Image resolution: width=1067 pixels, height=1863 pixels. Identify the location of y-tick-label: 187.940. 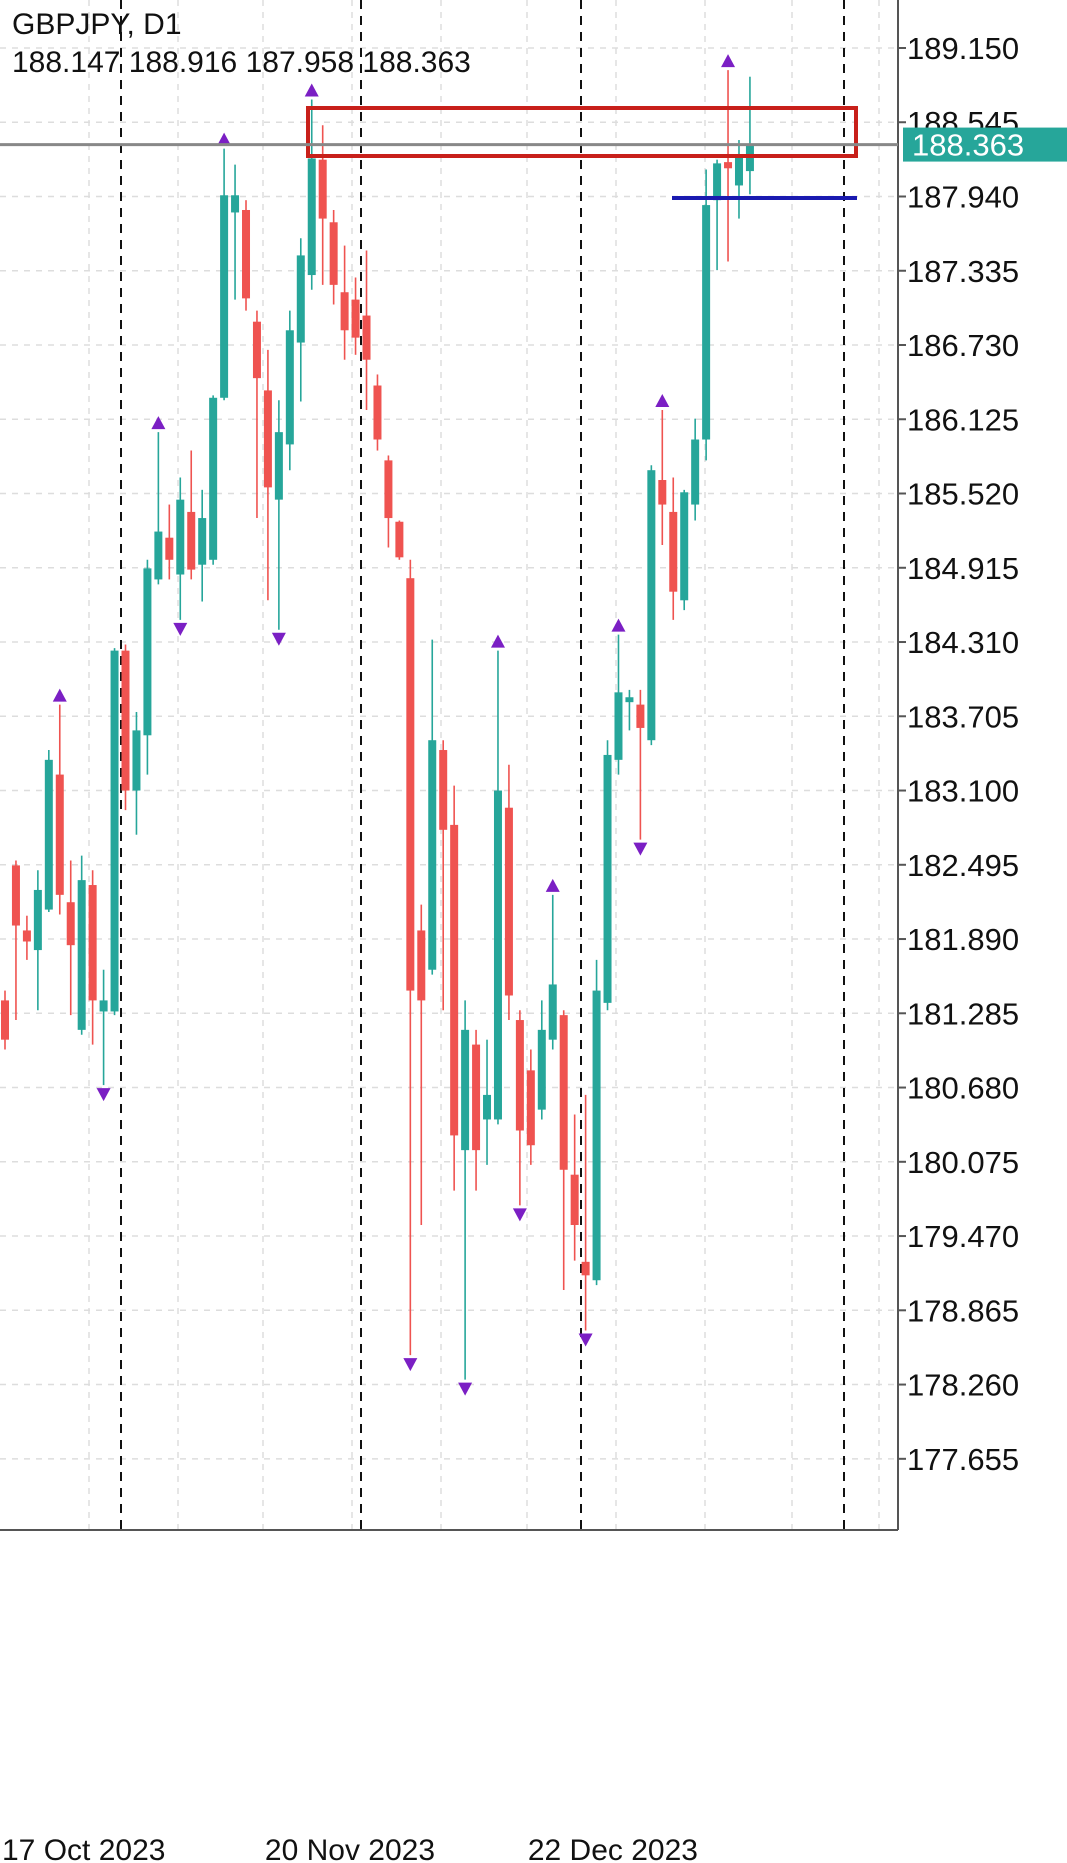
(963, 196).